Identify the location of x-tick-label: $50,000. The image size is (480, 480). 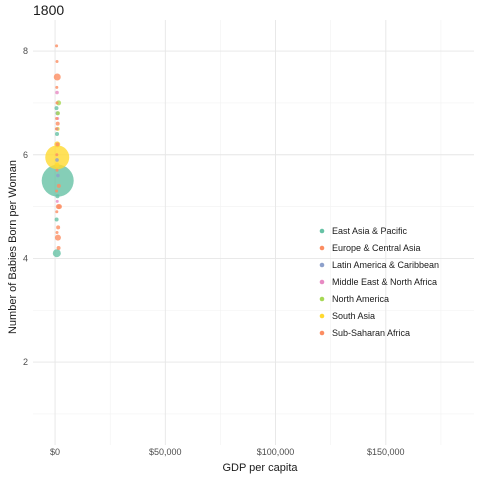
(165, 452).